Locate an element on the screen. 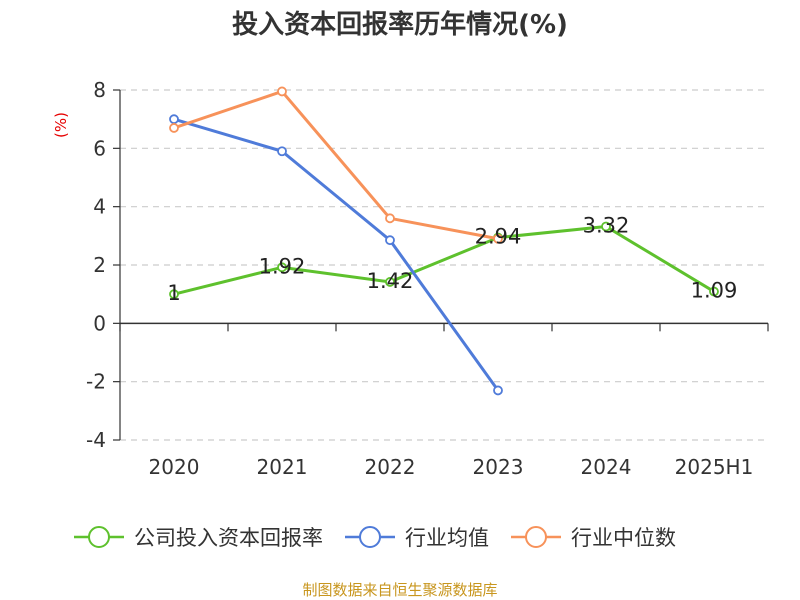  source-note: 制图数据来自恒生聚源数据库 is located at coordinates (399, 590).